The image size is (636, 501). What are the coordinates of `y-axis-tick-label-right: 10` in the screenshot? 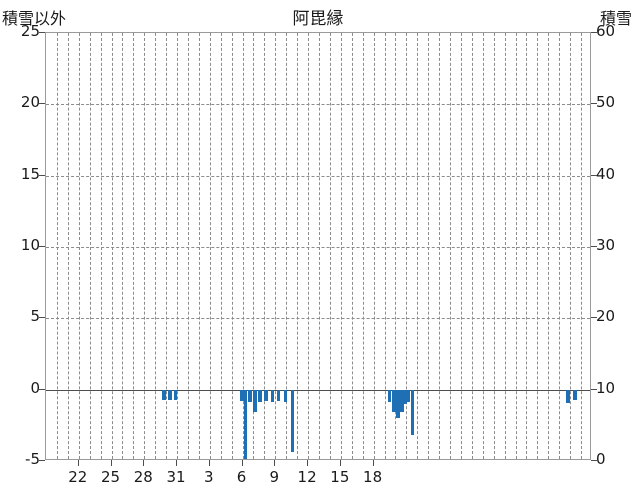 It's located at (606, 387).